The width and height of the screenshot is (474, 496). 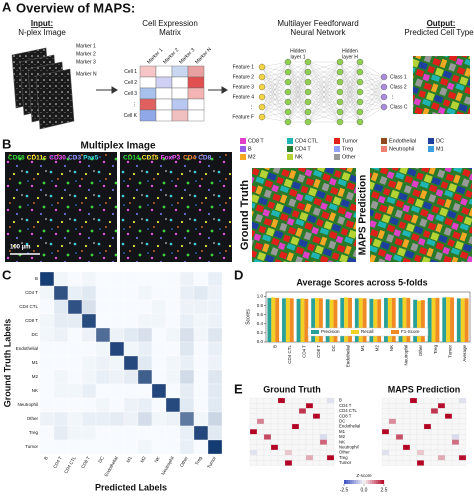 I want to click on panel-letter: E, so click(x=238, y=388).